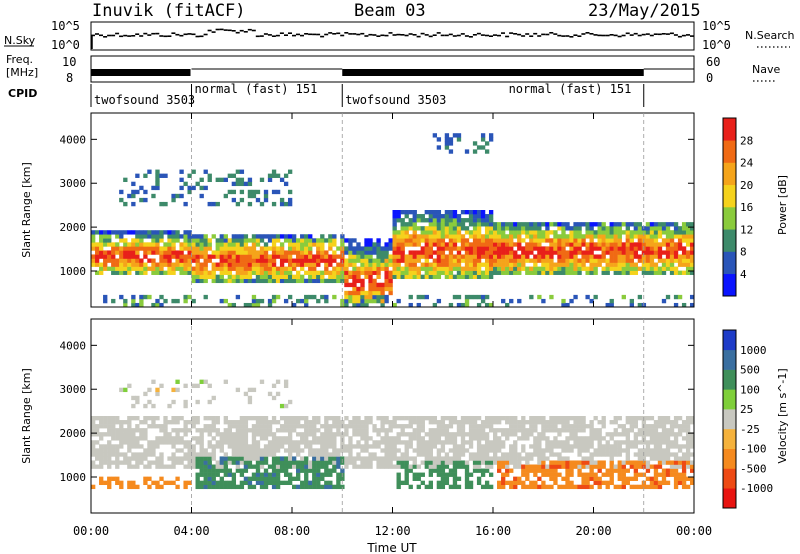  What do you see at coordinates (73, 477) in the screenshot?
I see `y-tick-label: 1000` at bounding box center [73, 477].